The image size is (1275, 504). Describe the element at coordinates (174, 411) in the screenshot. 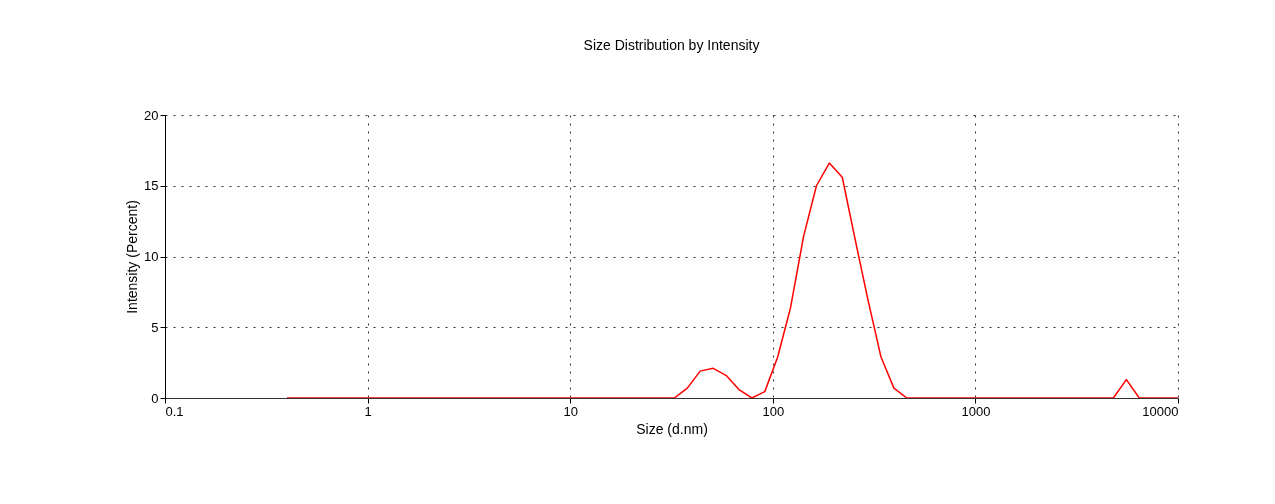

I see `x-tick-label: 0.1` at that location.